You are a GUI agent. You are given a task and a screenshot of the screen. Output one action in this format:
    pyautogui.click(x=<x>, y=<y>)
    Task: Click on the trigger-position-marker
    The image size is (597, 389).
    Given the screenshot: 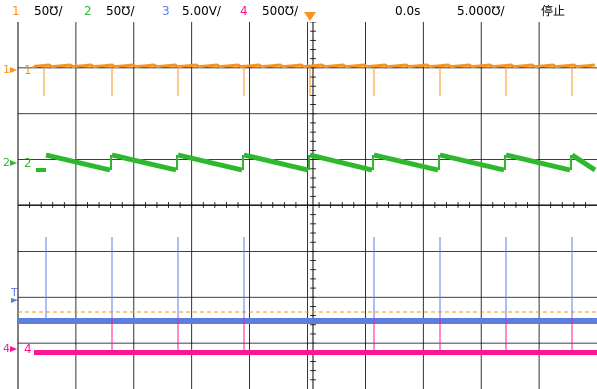 What is the action you would take?
    pyautogui.click(x=310, y=17)
    